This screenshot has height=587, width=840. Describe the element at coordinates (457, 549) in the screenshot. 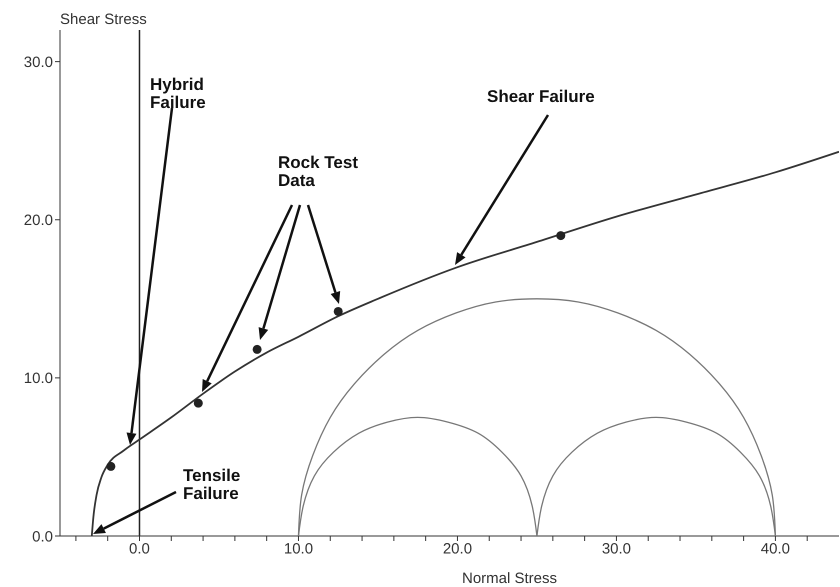

I see `x-tick-label: 20.0` at that location.